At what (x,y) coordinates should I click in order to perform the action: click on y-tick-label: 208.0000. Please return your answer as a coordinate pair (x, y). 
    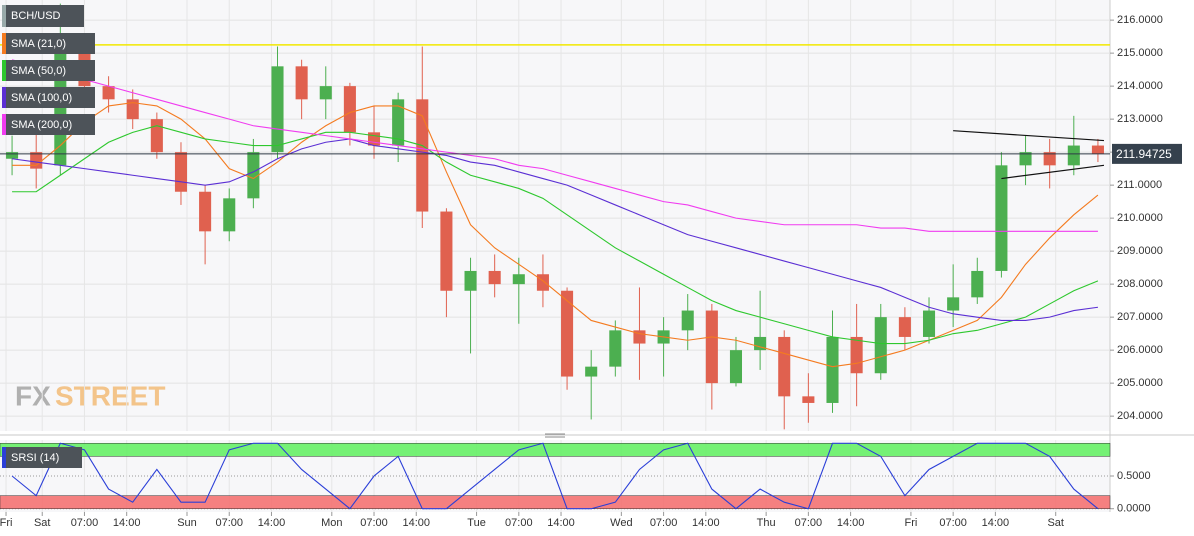
    Looking at the image, I should click on (1140, 284).